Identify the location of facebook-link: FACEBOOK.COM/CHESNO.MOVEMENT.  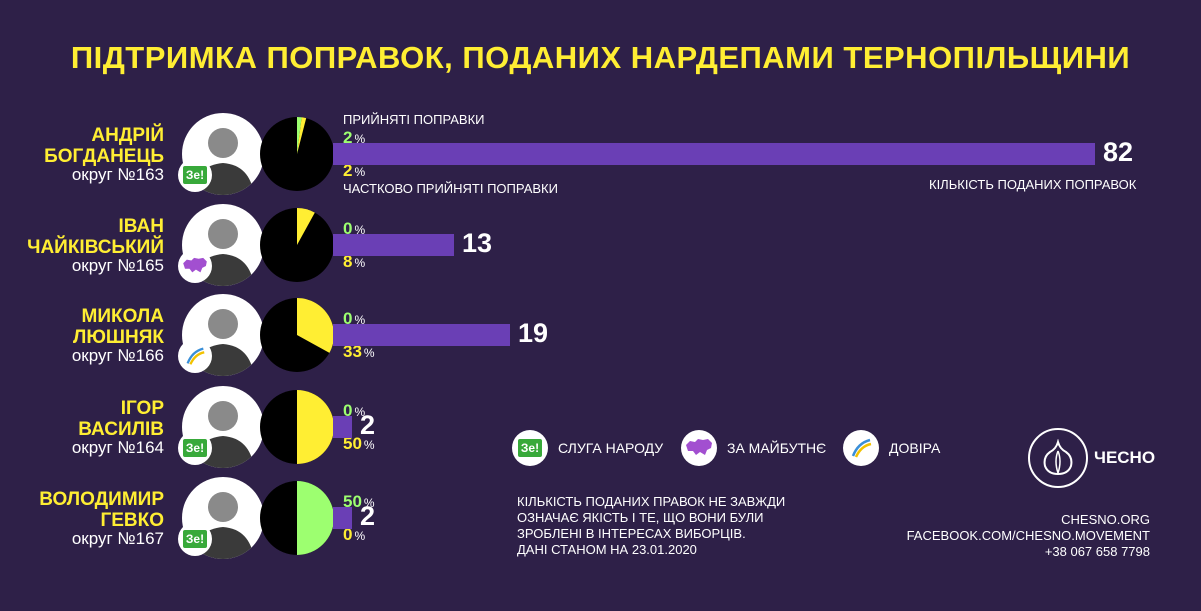
(1028, 535).